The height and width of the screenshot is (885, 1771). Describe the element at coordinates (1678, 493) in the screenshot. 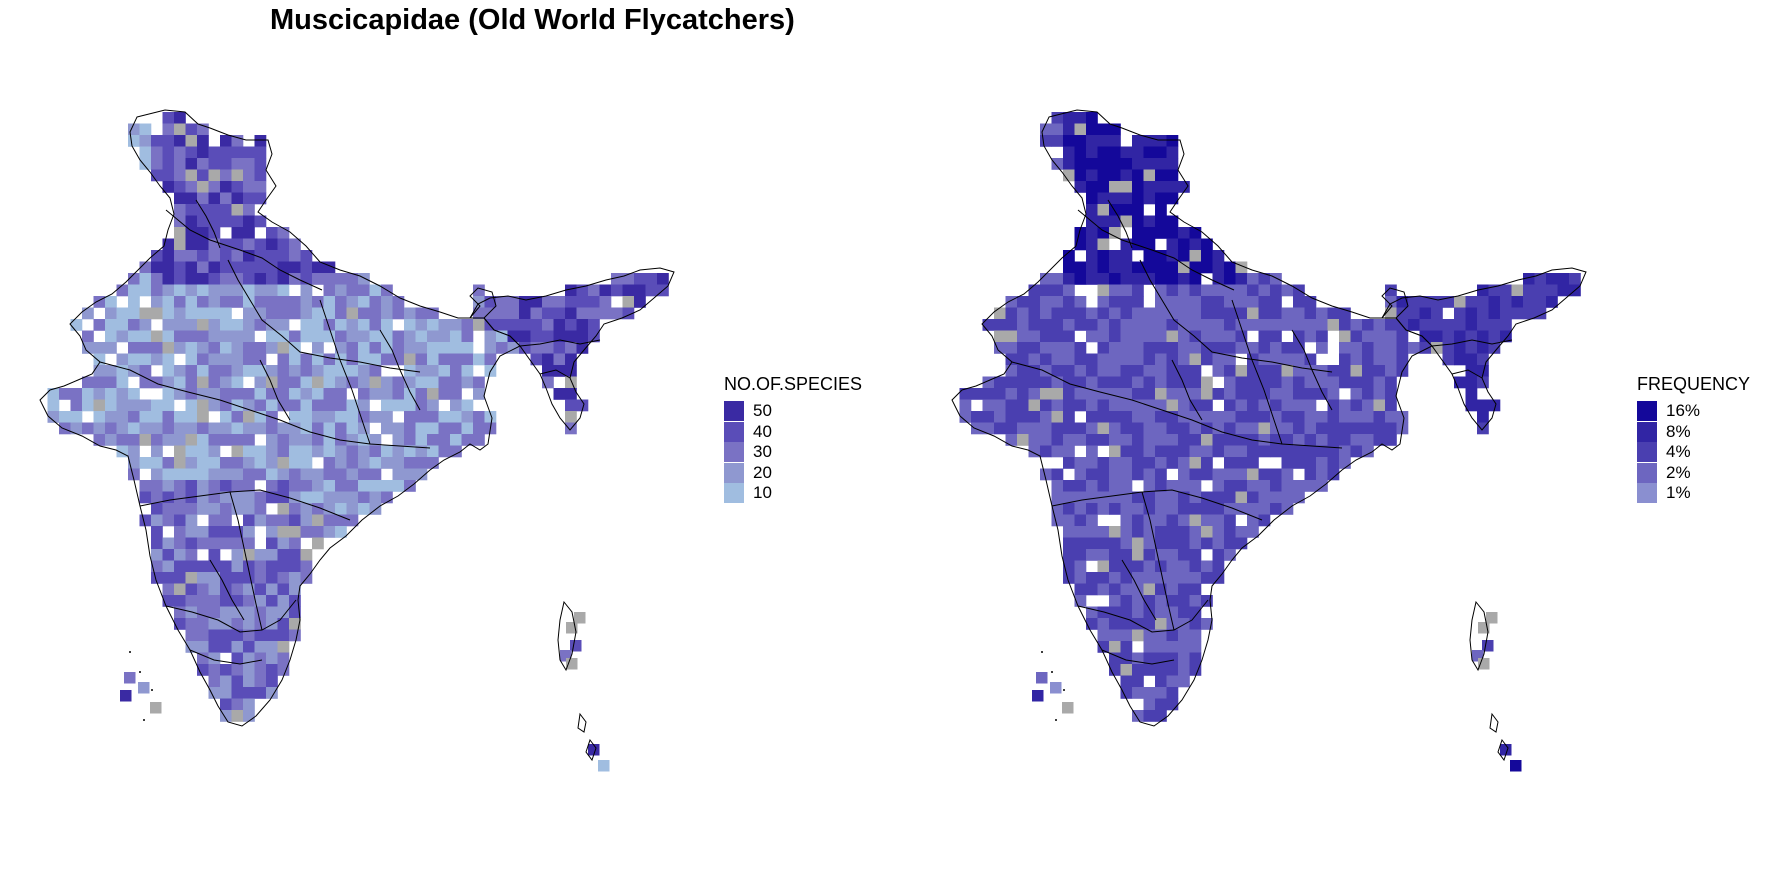

I see `legend-label: 1%` at that location.